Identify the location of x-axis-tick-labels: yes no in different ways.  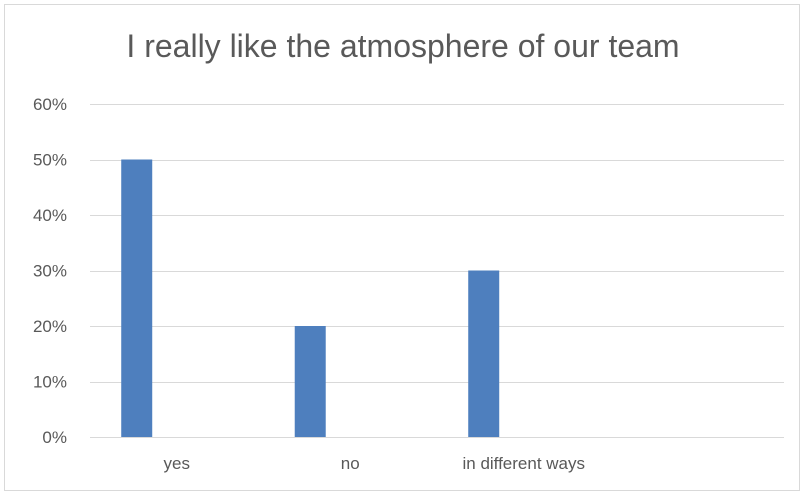
(375, 463).